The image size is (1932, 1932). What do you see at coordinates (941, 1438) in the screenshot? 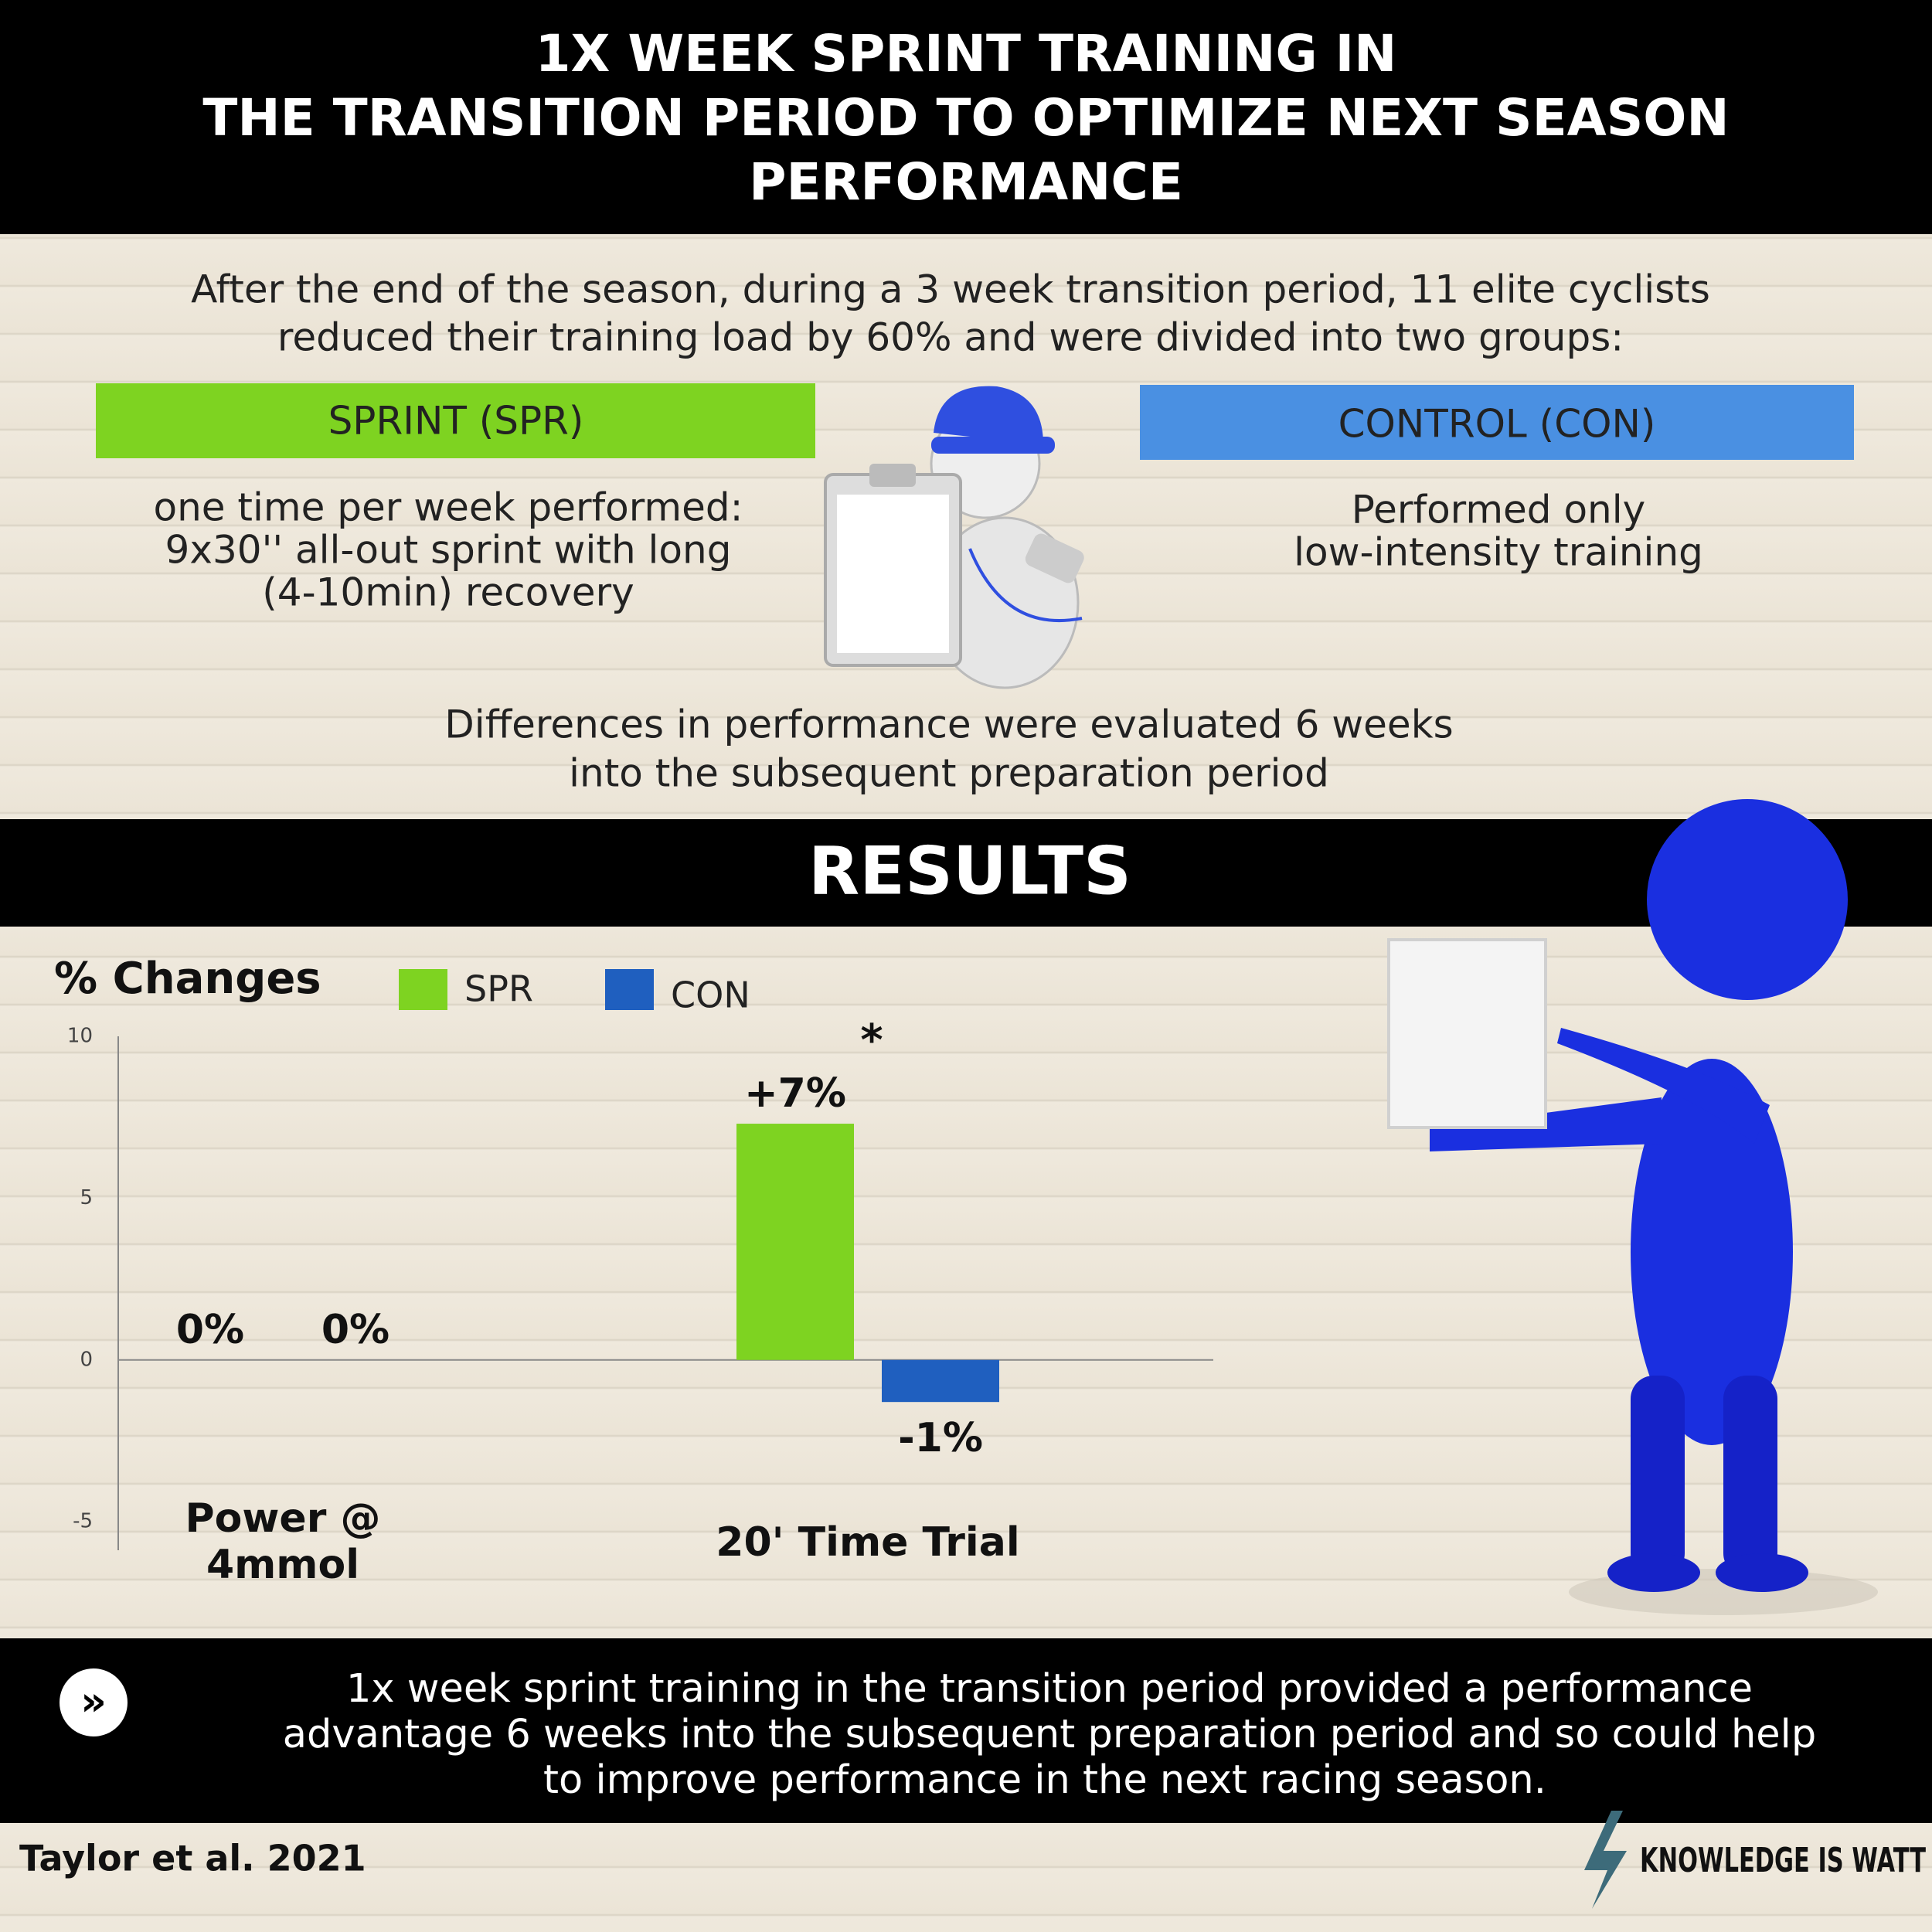
I see `value-label: -1%` at bounding box center [941, 1438].